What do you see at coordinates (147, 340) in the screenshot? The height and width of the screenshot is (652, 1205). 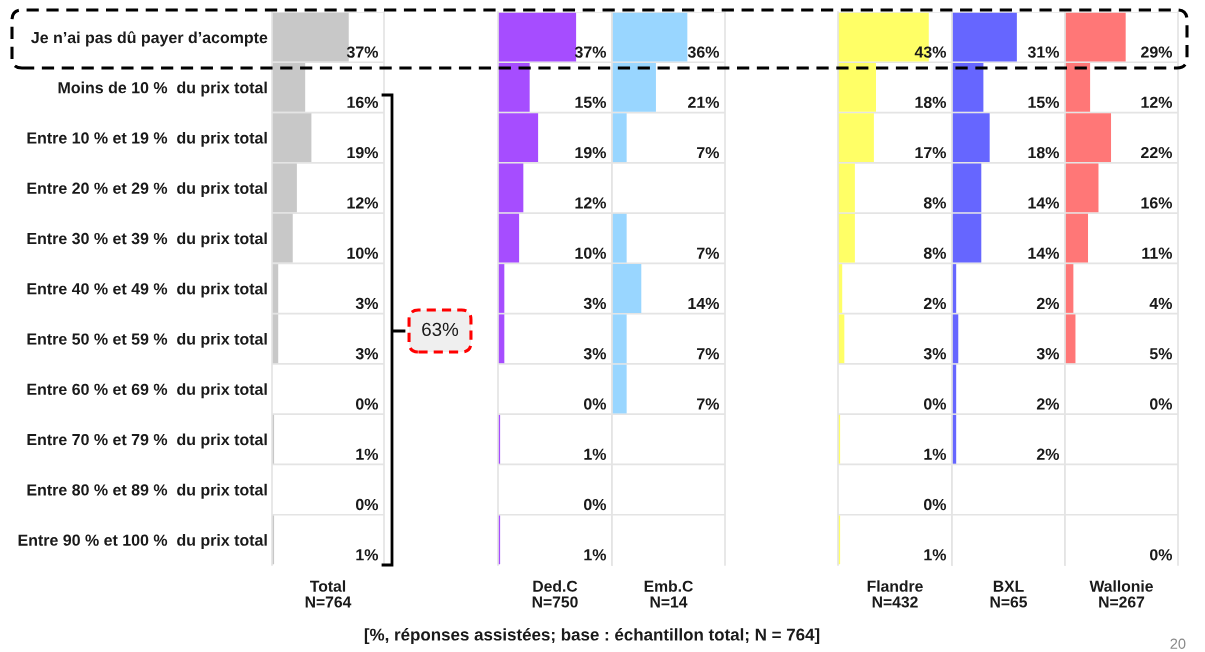 I see `y-tick-label: Entre 50 % et 59 % du prix total` at bounding box center [147, 340].